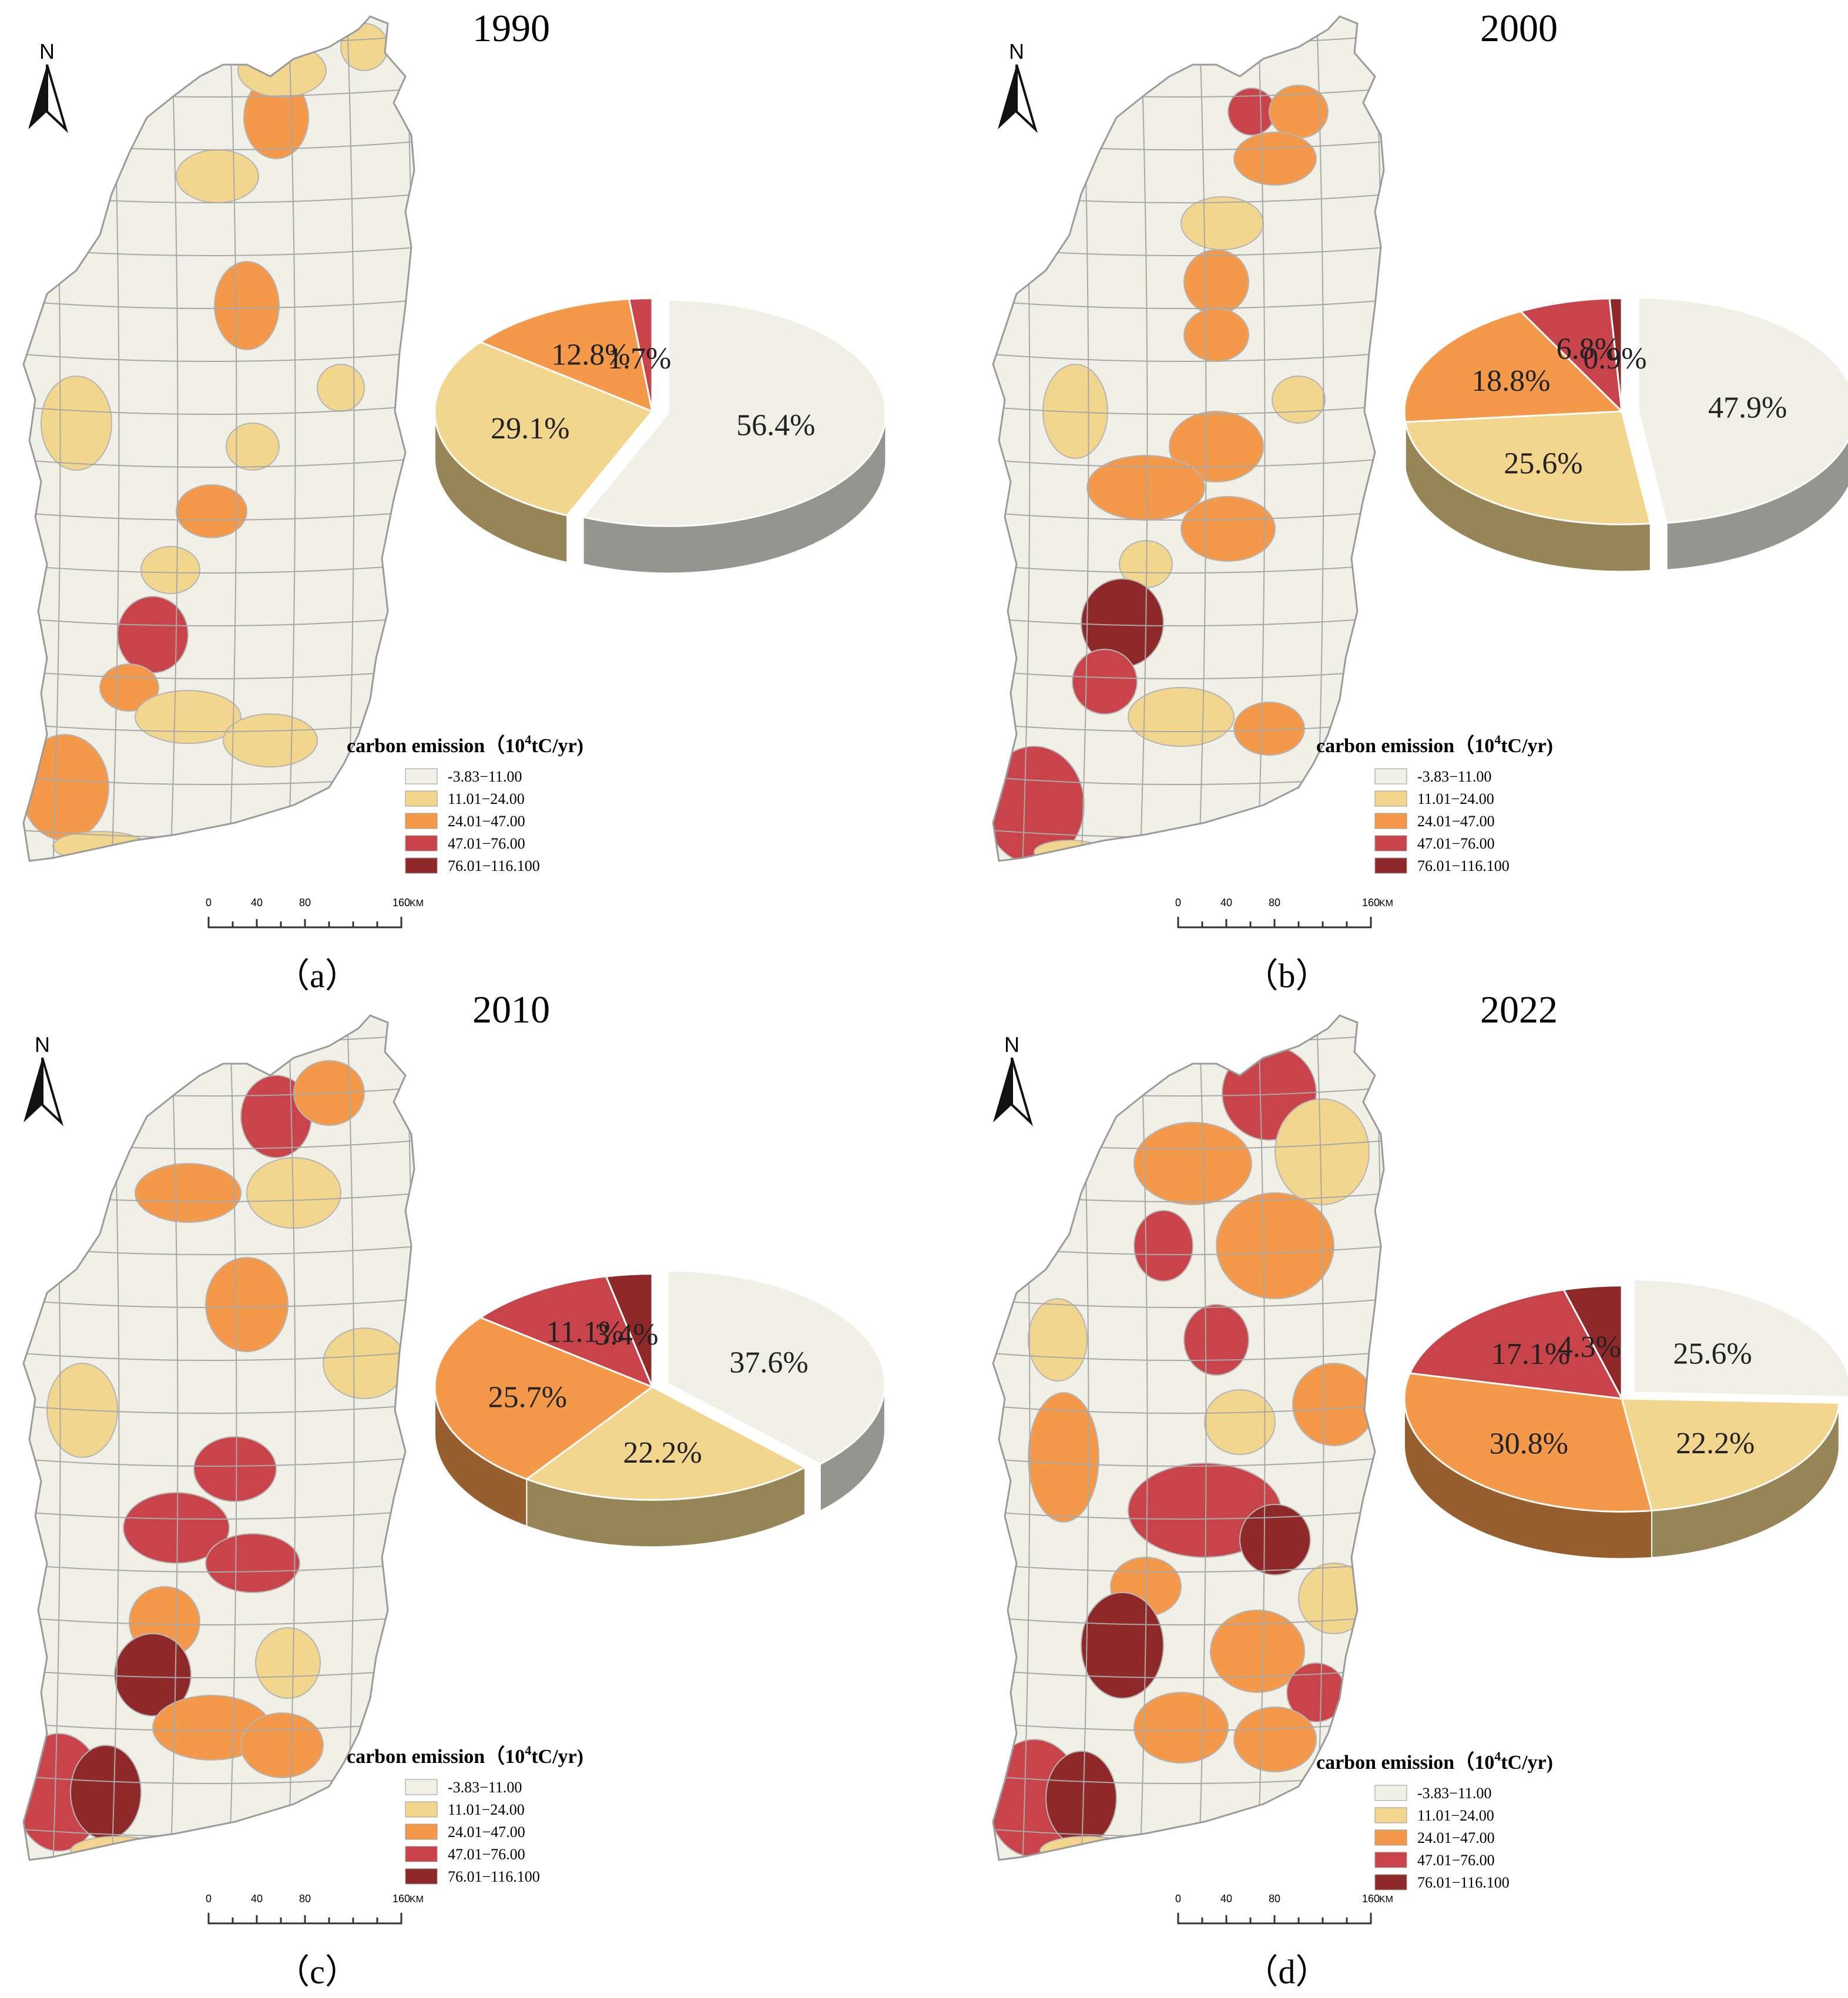  What do you see at coordinates (1588, 349) in the screenshot?
I see `pie-label-3: 6.8%` at bounding box center [1588, 349].